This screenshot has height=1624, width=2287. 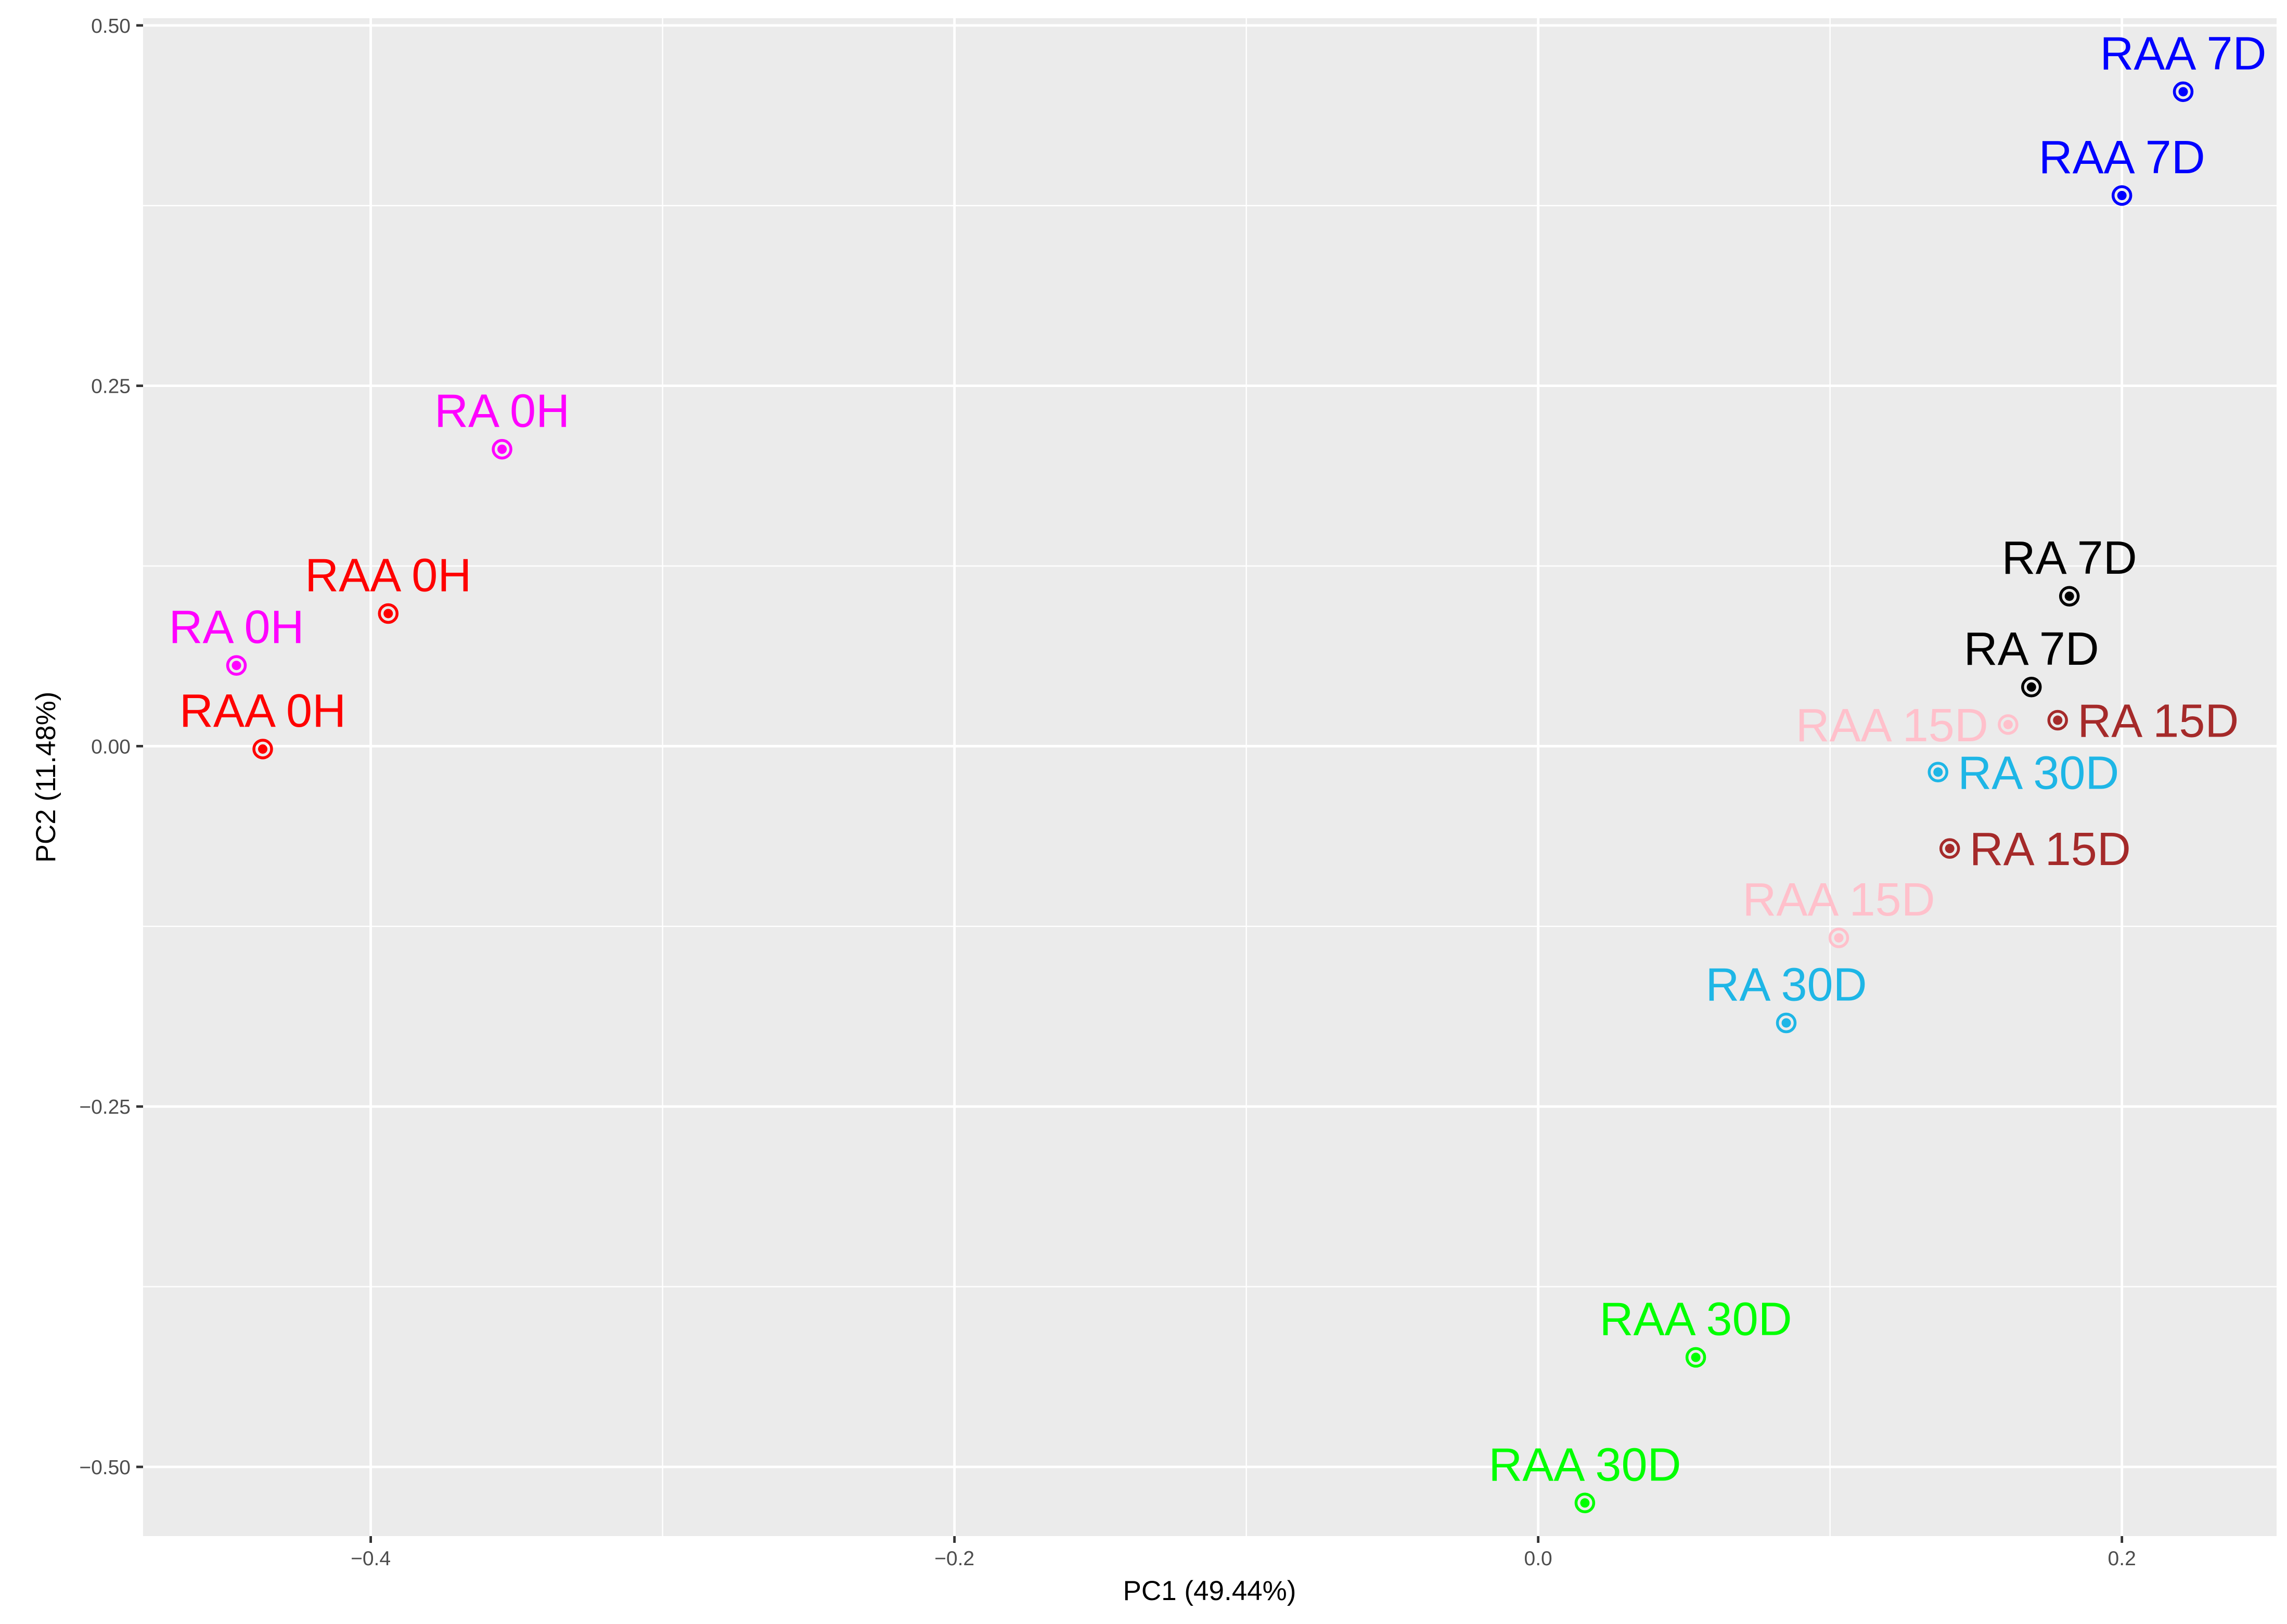 What do you see at coordinates (371, 1559) in the screenshot?
I see `x-tick-label: −0.4` at bounding box center [371, 1559].